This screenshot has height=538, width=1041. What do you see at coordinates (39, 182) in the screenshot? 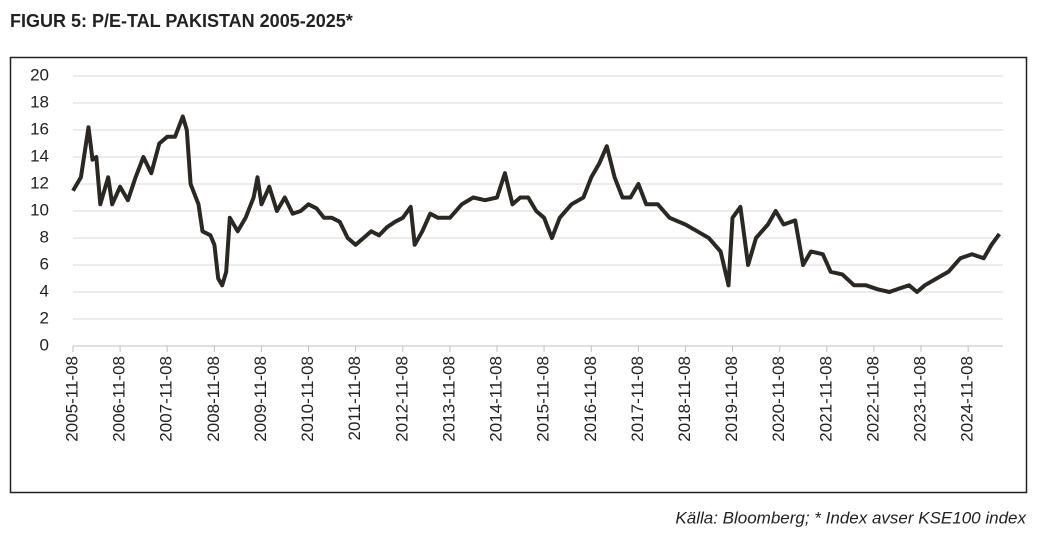
I see `y-tick-label: 12` at bounding box center [39, 182].